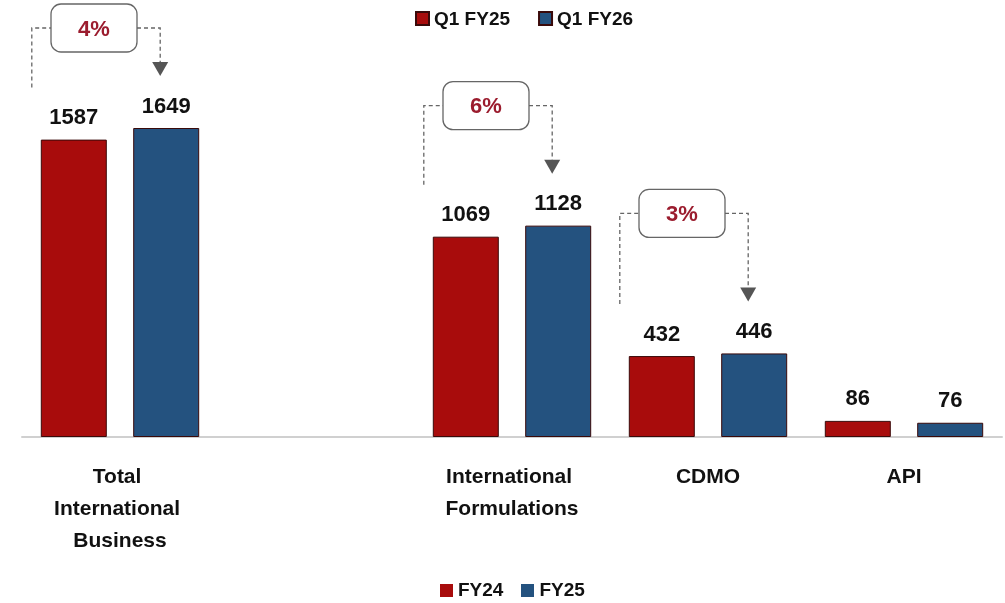 Image resolution: width=1005 pixels, height=603 pixels. I want to click on x-tick-label: Total International Business, so click(120, 507).